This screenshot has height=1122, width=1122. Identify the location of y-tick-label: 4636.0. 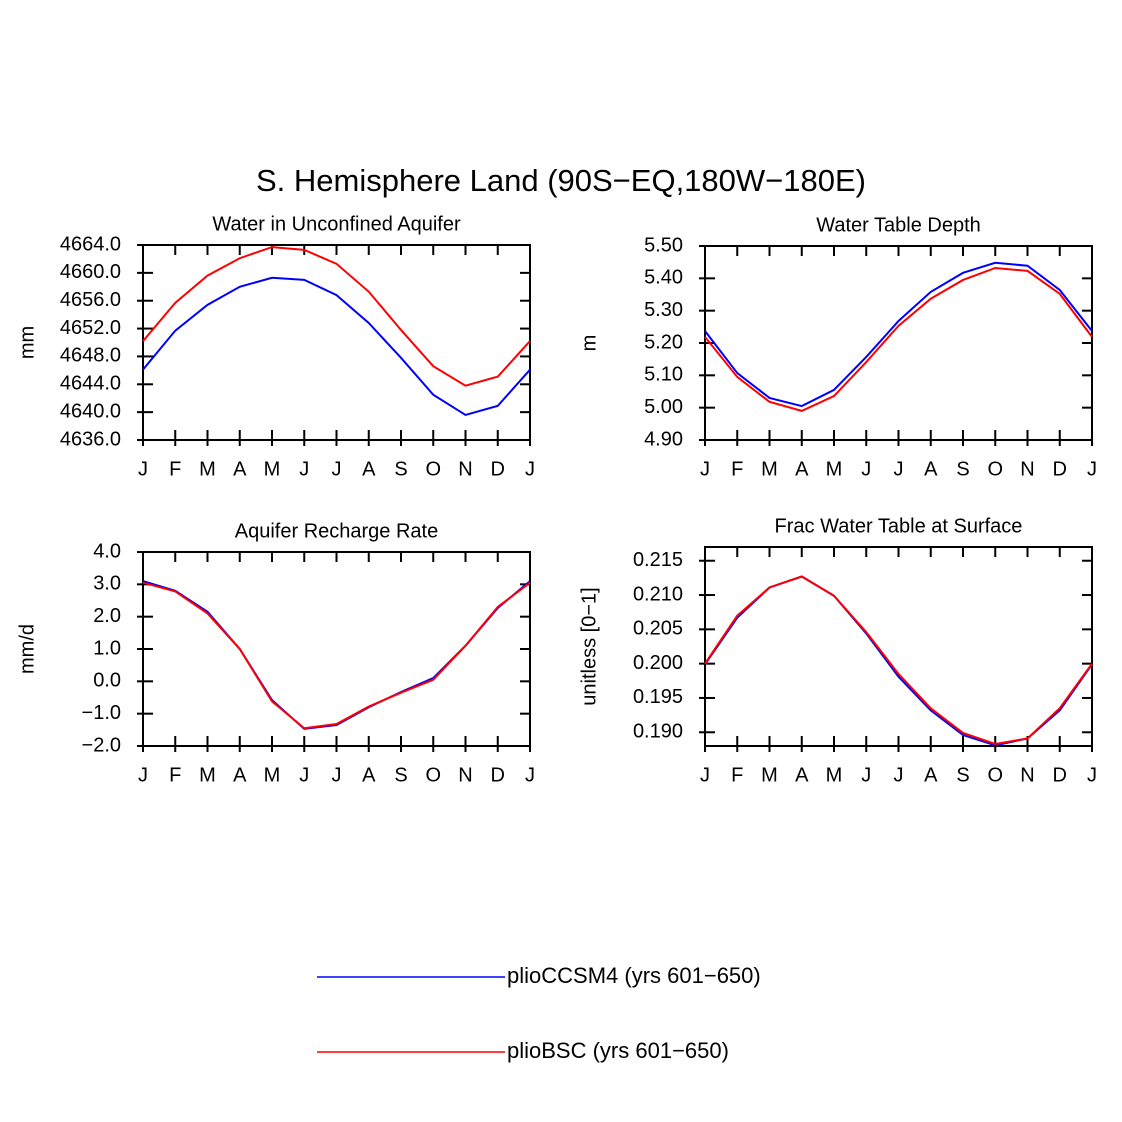
(90, 439).